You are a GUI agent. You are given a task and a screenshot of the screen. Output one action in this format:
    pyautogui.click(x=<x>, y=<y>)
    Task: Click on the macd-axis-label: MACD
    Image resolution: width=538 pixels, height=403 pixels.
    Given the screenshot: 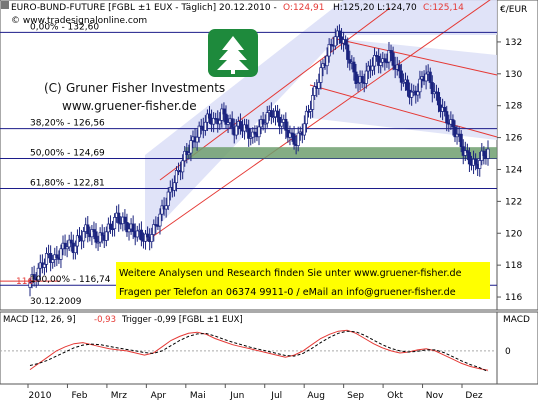 What is the action you would take?
    pyautogui.click(x=516, y=320)
    